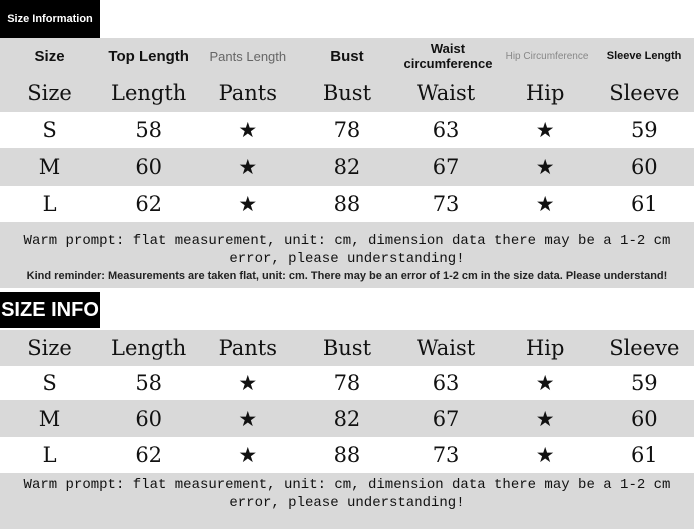 The width and height of the screenshot is (696, 529). Describe the element at coordinates (644, 55) in the screenshot. I see `header-sleeve: Sleeve Length` at that location.